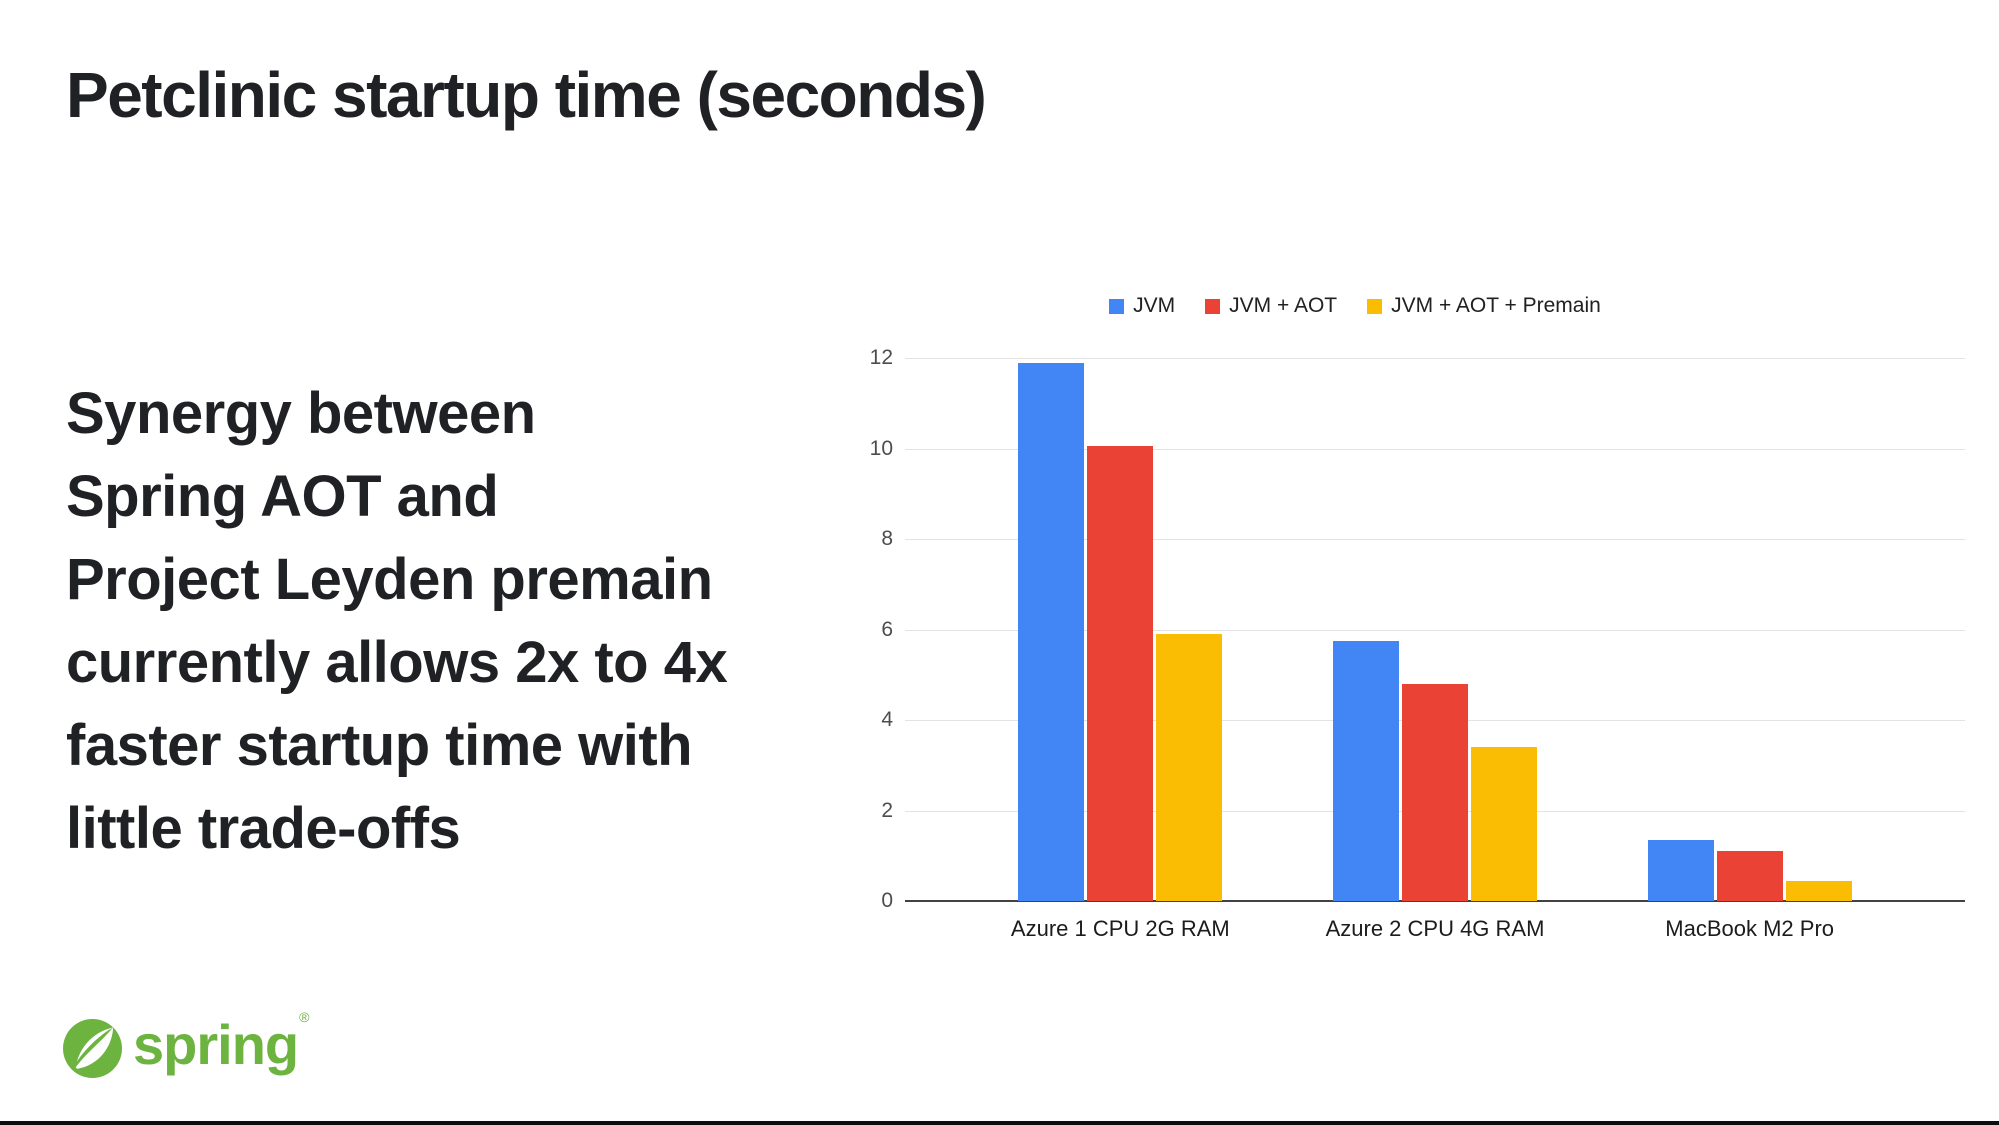  Describe the element at coordinates (1120, 673) in the screenshot. I see `bar-jvm-aot-azure-1-cpu-2g-ram` at that location.